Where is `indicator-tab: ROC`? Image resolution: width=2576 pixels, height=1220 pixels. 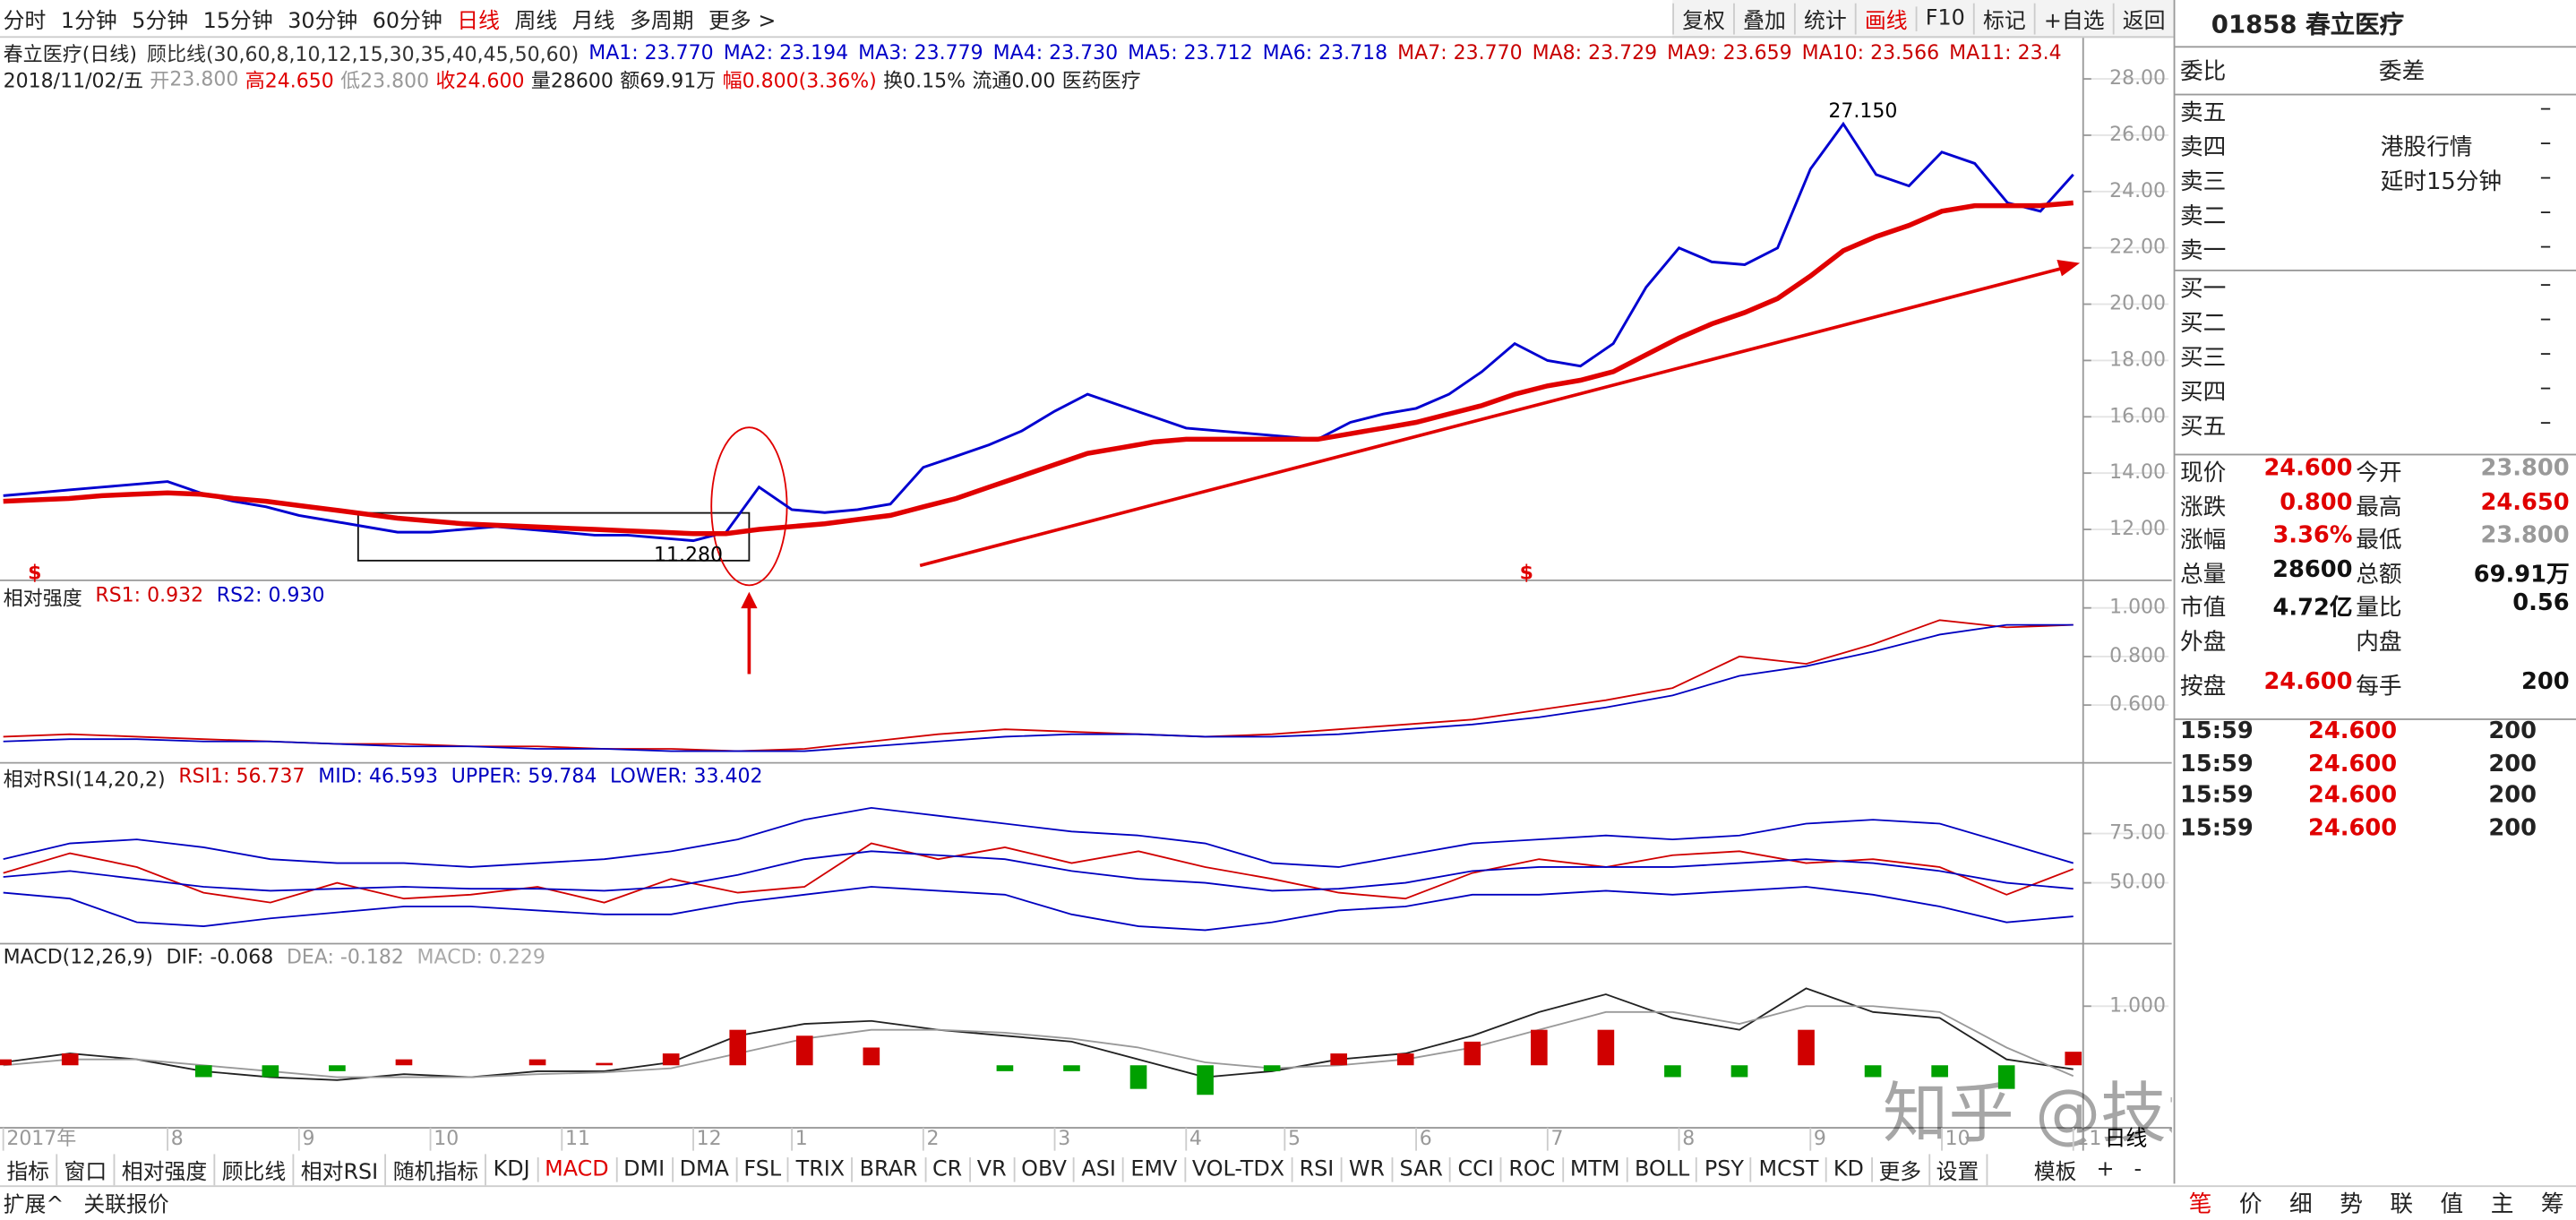
indicator-tab: ROC is located at coordinates (1533, 1168).